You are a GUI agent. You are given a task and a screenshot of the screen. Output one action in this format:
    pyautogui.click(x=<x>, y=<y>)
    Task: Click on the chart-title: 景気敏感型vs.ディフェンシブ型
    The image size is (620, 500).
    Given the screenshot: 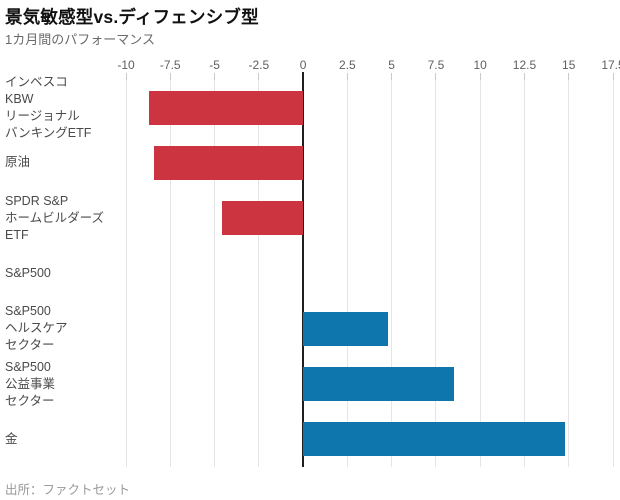 What is the action you would take?
    pyautogui.click(x=132, y=17)
    